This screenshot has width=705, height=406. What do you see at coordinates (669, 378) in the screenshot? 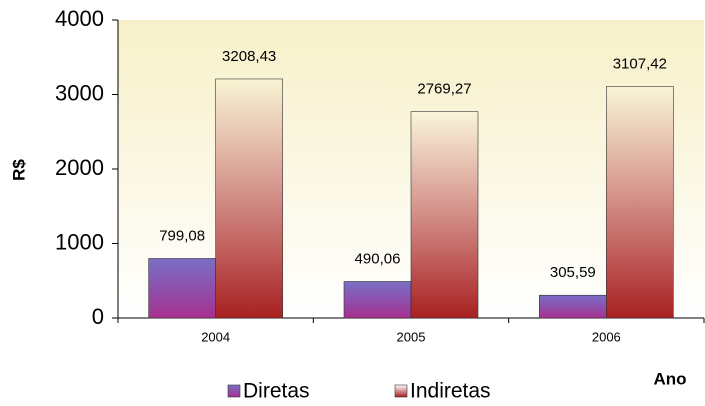
I see `x-axis-label: Ano` at bounding box center [669, 378].